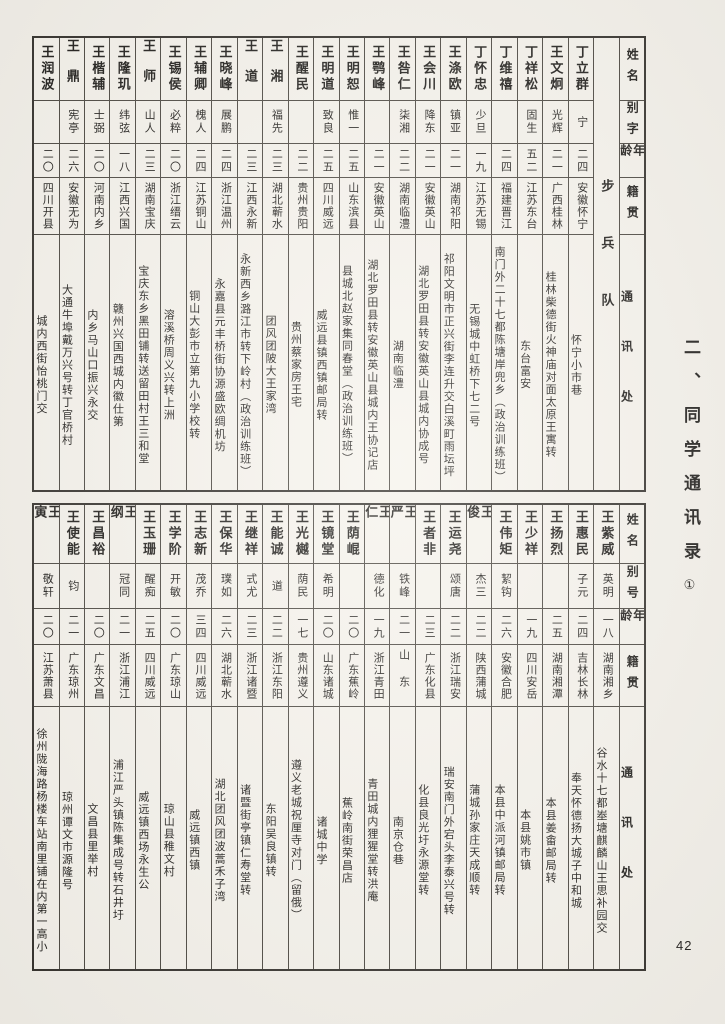 Image resolution: width=725 pixels, height=1024 pixels. What do you see at coordinates (453, 737) in the screenshot?
I see `entry-column: 王运尧 颂唐 二二 浙江瑞安 瑞安南门外宕头李泰兴号转` at bounding box center [453, 737].